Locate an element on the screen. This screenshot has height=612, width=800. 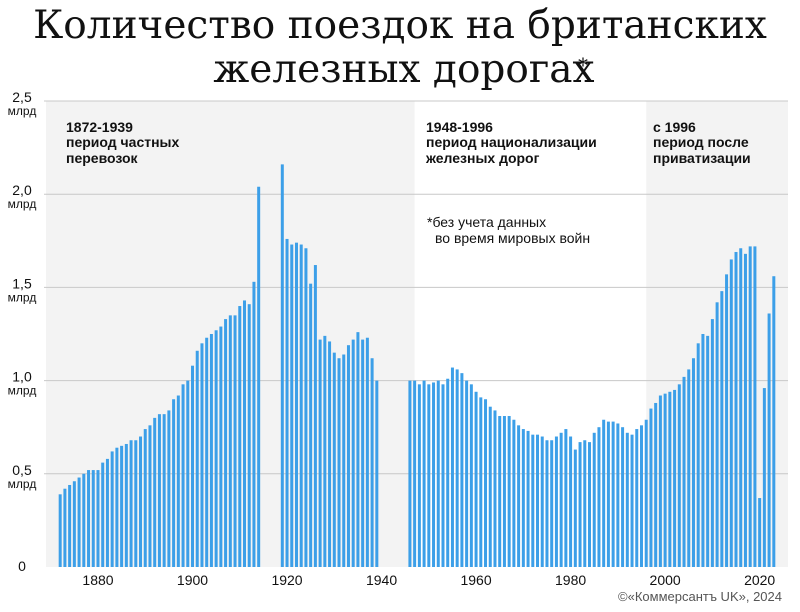
credit: ©«Коммерсантъ UK», 2024 is located at coordinates (700, 596).